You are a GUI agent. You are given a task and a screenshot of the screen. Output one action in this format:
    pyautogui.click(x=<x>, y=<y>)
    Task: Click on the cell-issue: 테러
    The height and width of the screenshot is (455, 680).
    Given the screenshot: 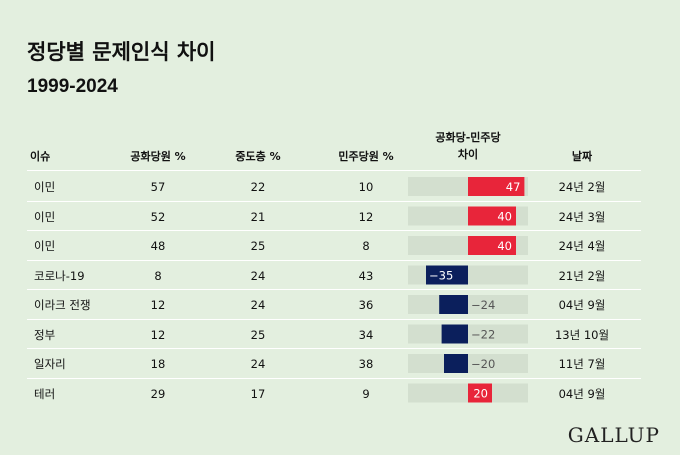 What is the action you would take?
    pyautogui.click(x=45, y=393)
    